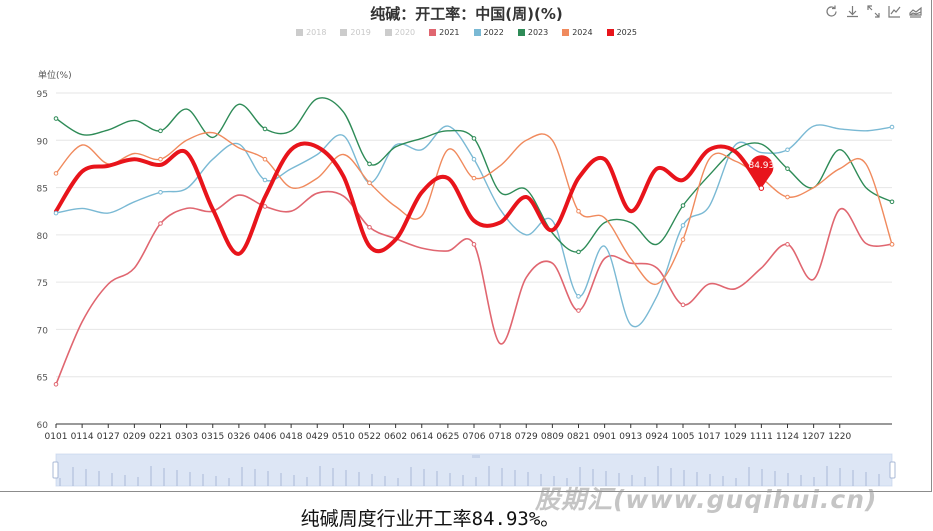 The width and height of the screenshot is (933, 531). I want to click on x-tick-label: 0602, so click(395, 437).